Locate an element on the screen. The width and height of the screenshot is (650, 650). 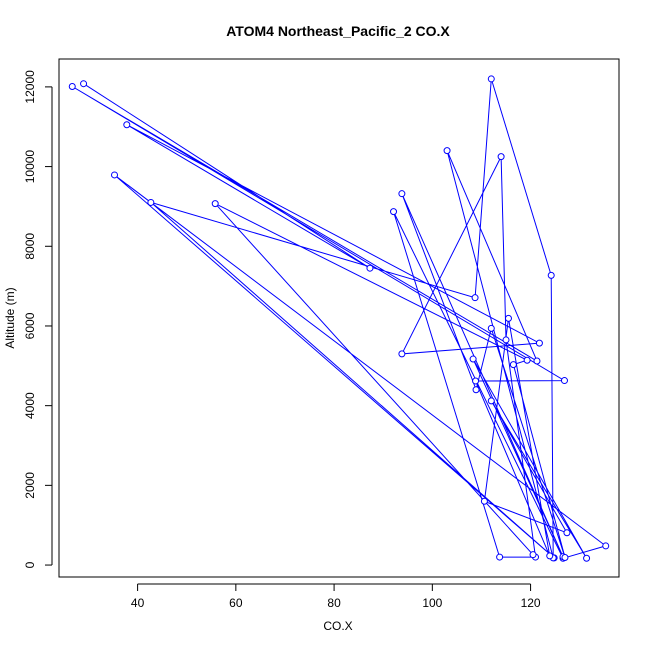
y-axis: 0 2000 4000 6000 8000 10000 12000 is located at coordinates (38, 319).